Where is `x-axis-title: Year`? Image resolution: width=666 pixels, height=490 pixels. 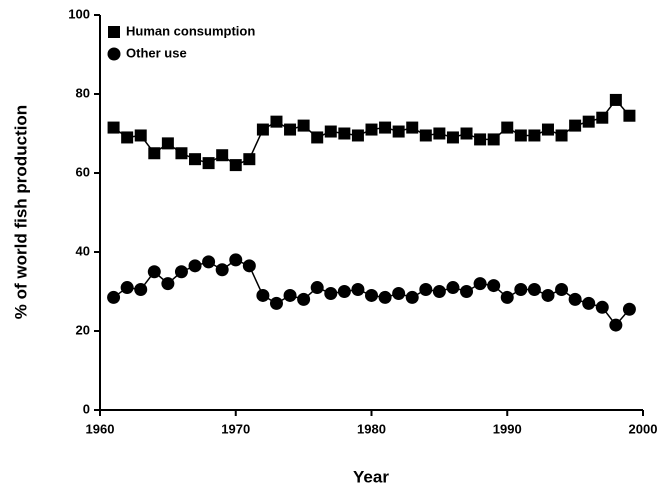
x-axis-title: Year is located at coordinates (371, 476).